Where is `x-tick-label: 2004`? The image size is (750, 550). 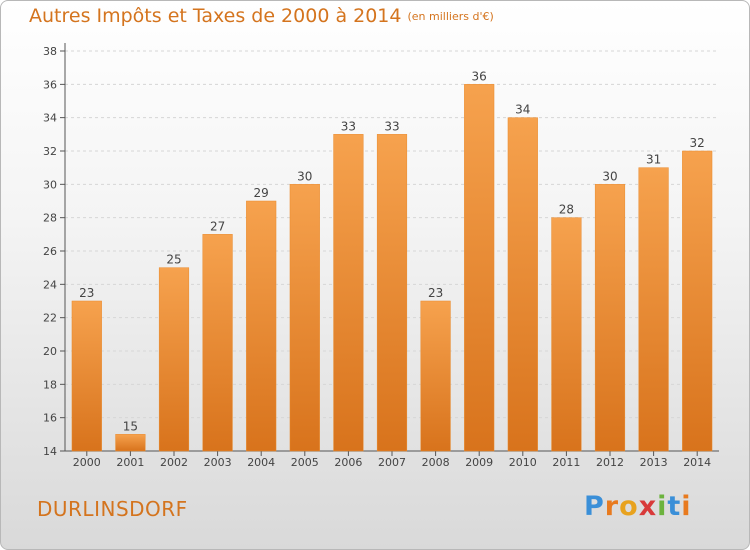
x-tick-label: 2004 is located at coordinates (261, 462).